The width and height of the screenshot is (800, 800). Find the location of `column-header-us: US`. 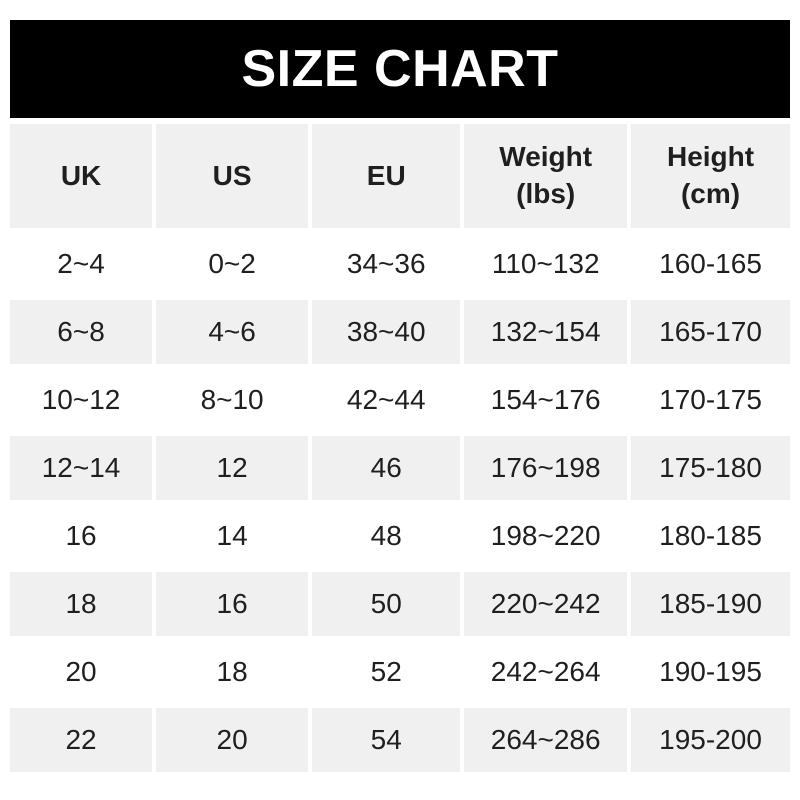

column-header-us: US is located at coordinates (232, 176).